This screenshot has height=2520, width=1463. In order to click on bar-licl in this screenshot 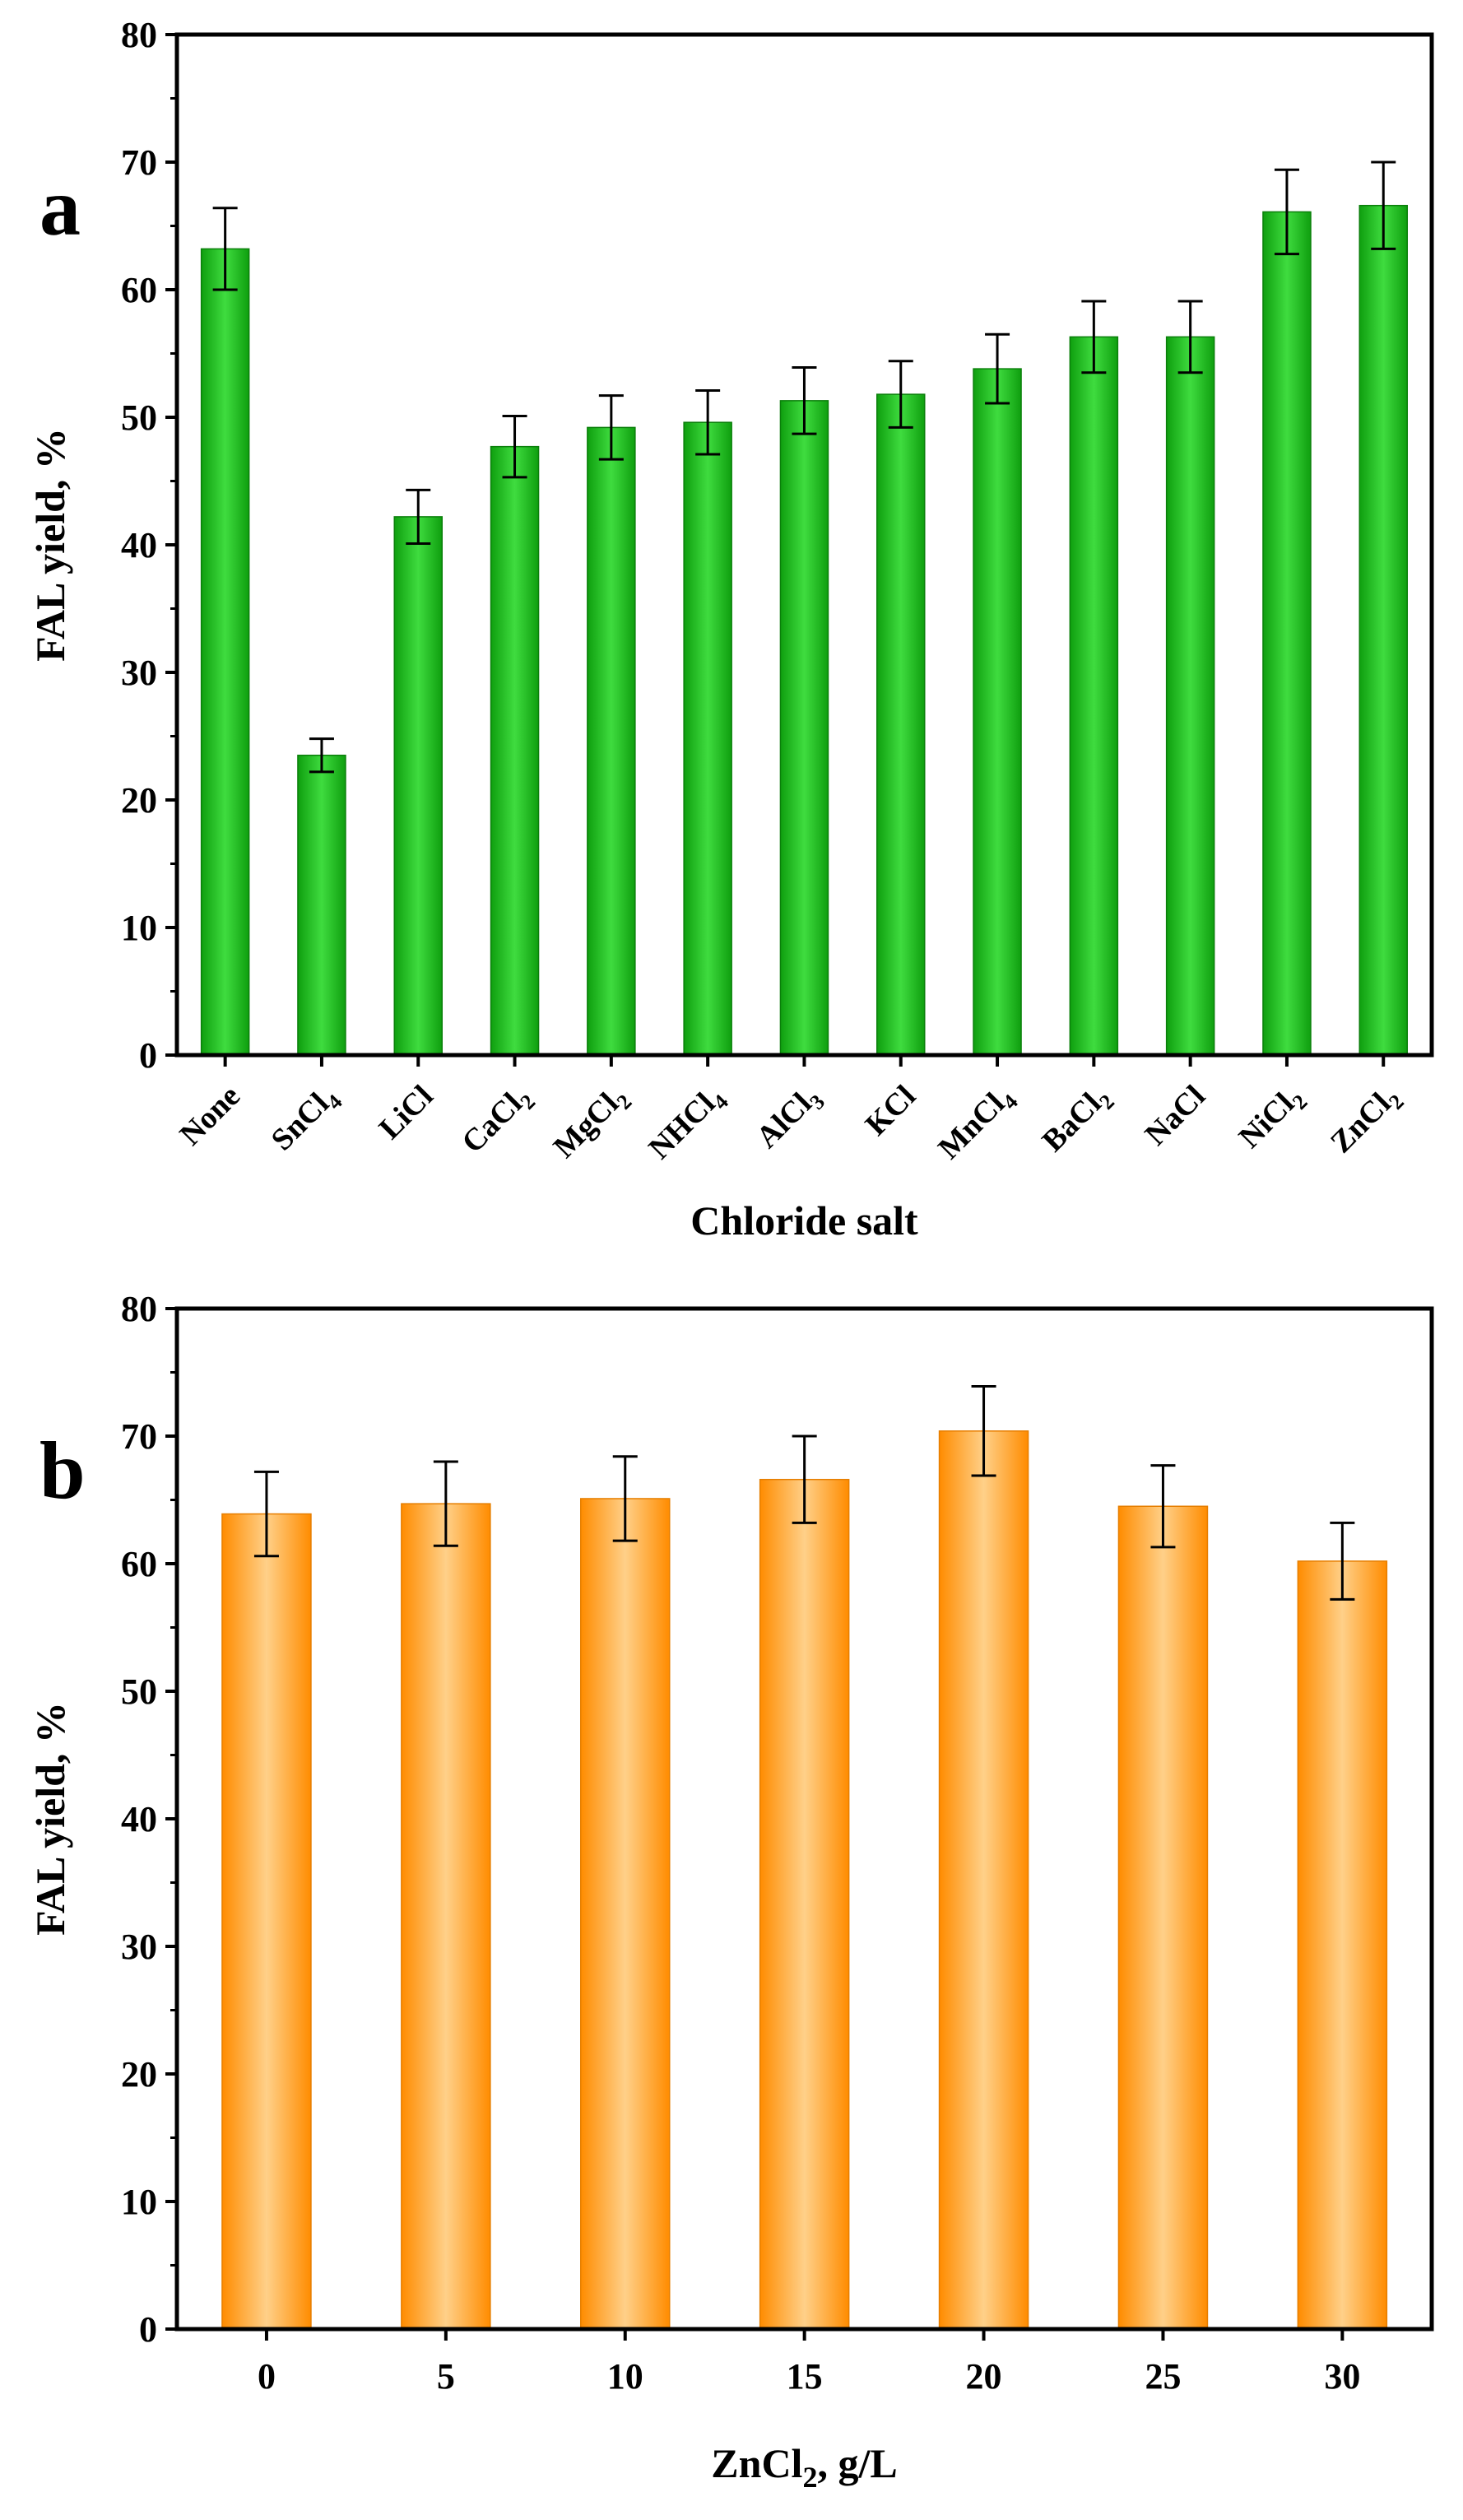, I will do `click(418, 786)`.